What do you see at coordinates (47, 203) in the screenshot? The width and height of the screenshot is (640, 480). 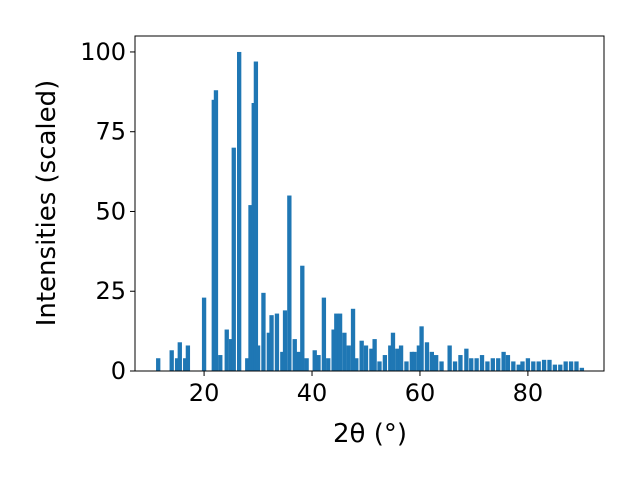 I see `y-axis-label: Intensities (scaled)` at bounding box center [47, 203].